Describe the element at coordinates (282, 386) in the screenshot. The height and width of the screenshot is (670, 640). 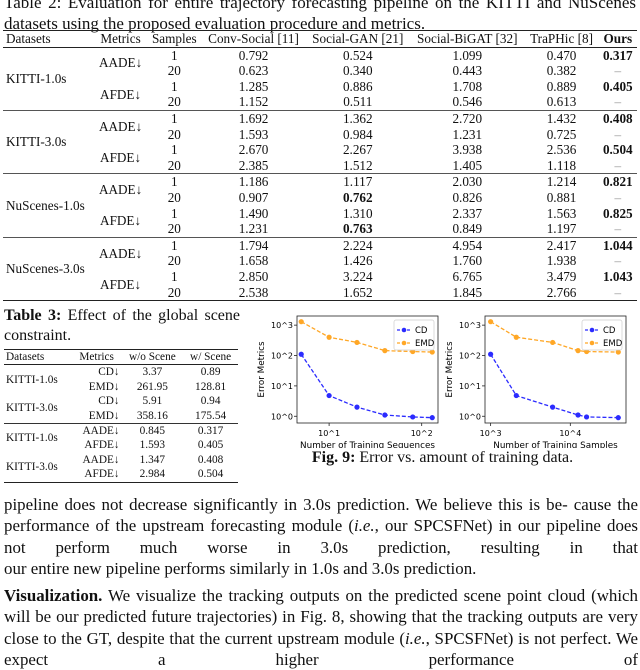
I see `y-tick-label: 10^1` at that location.